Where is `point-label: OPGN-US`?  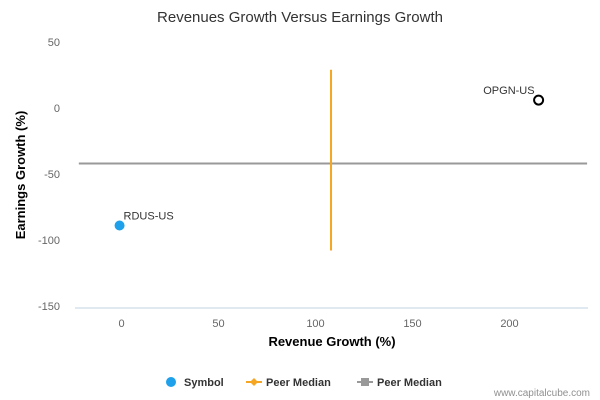 point-label: OPGN-US is located at coordinates (508, 91).